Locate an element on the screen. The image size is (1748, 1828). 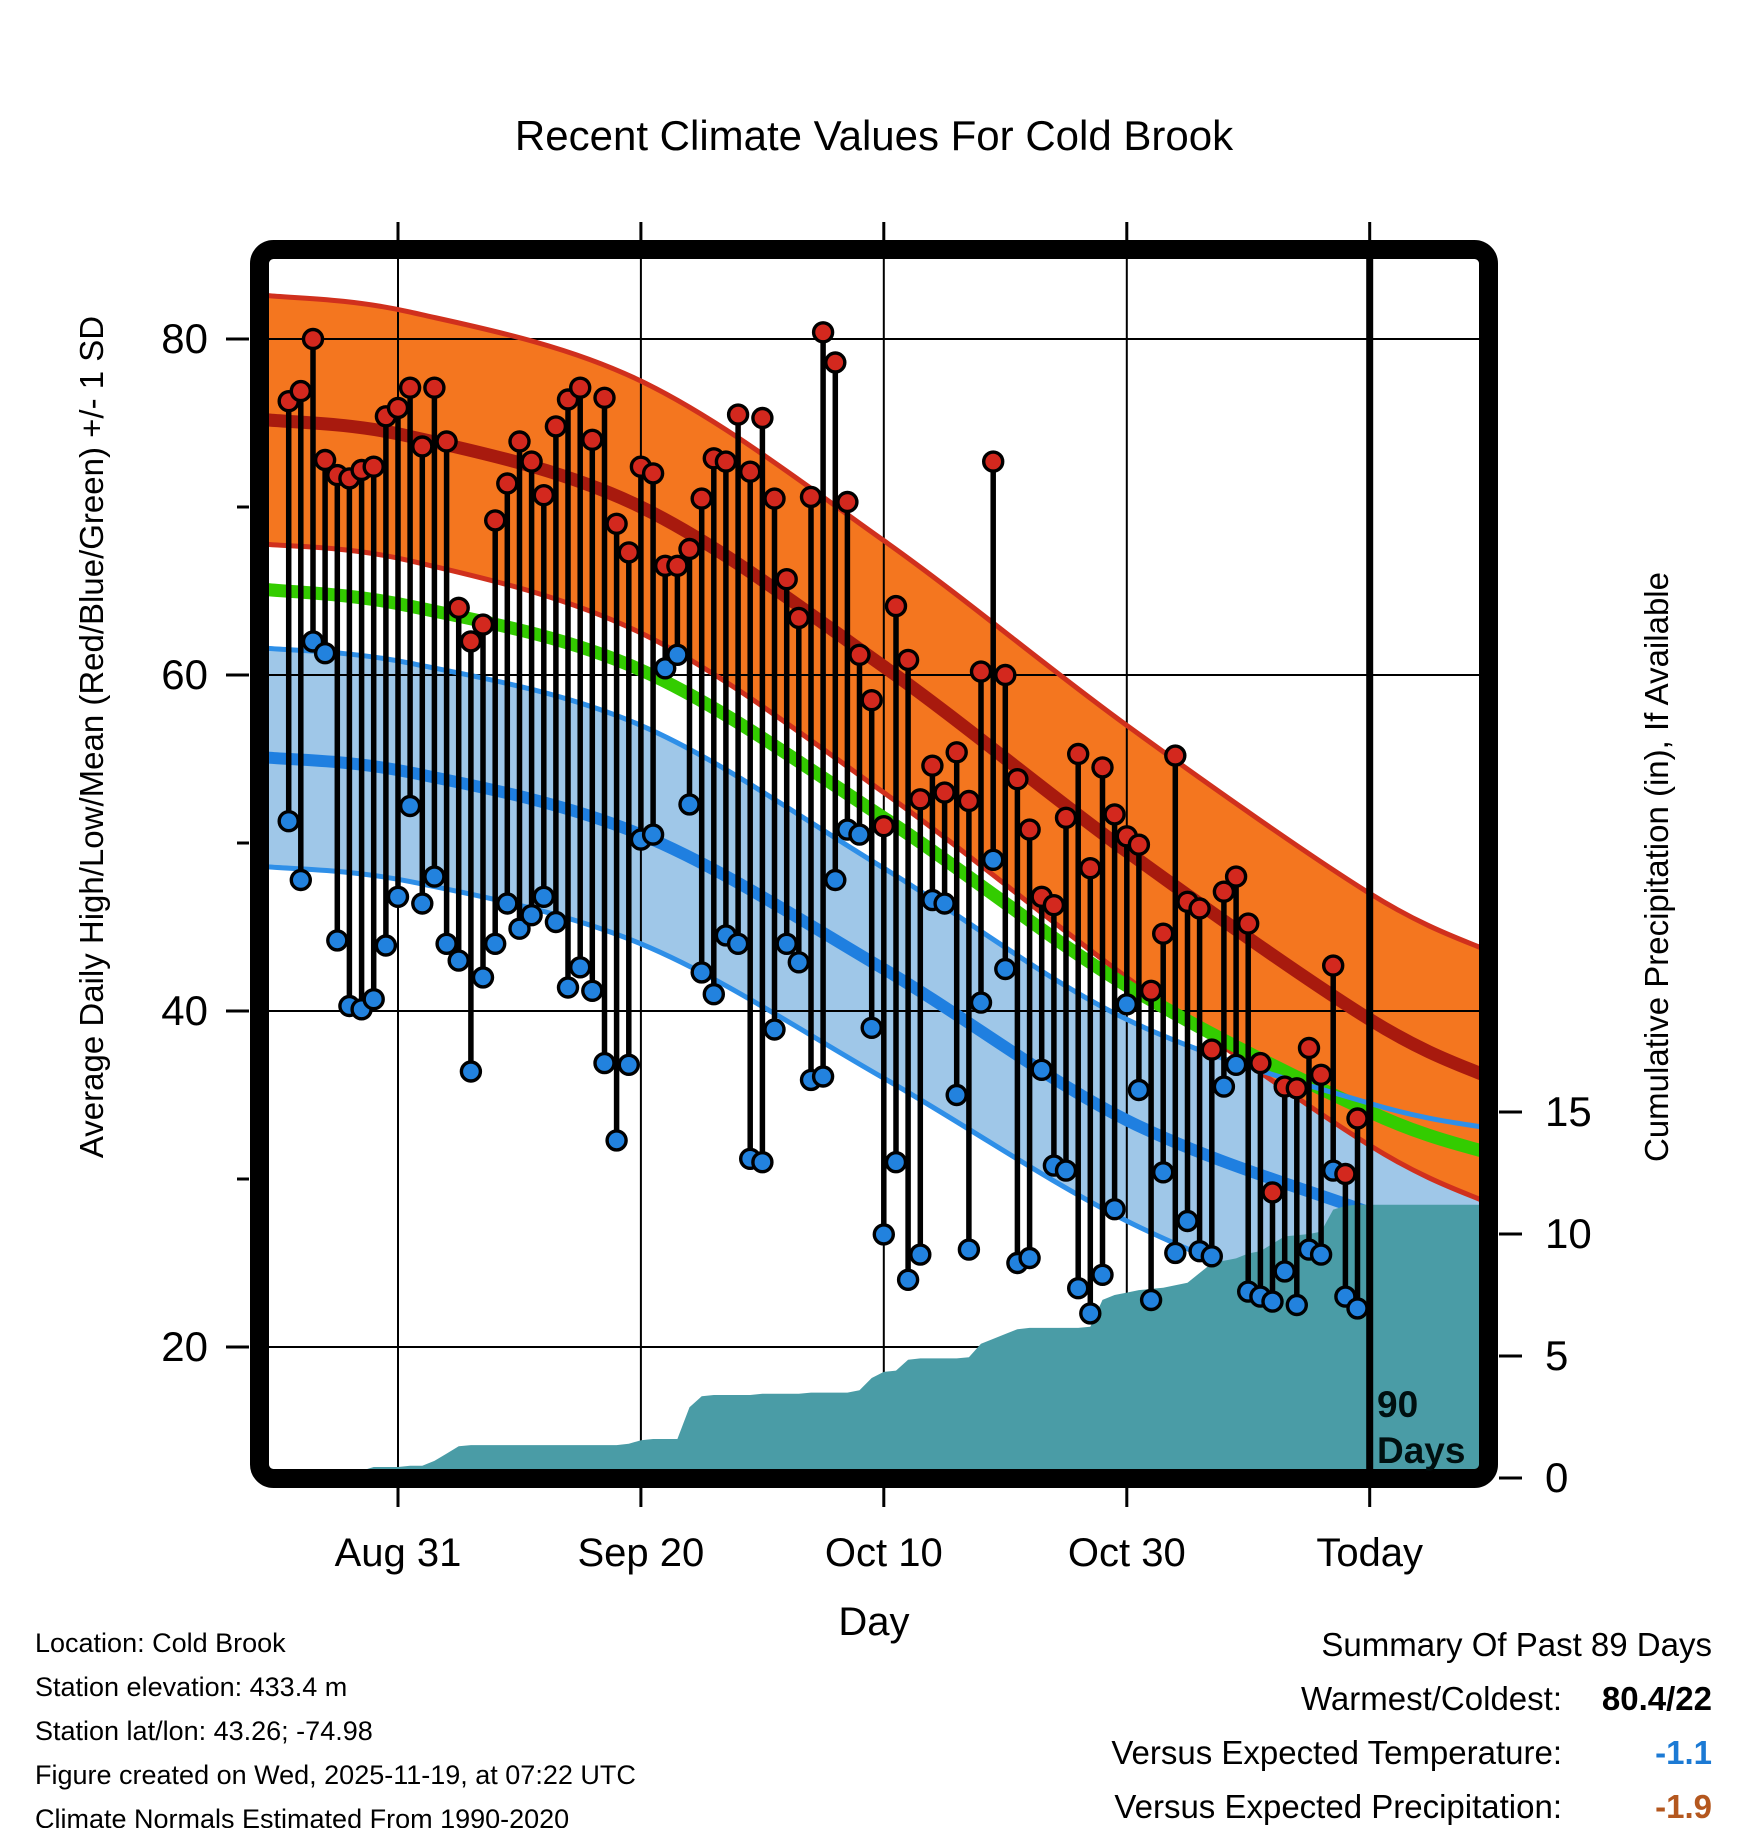
y-right-tick-label: 5 is located at coordinates (1556, 1355).